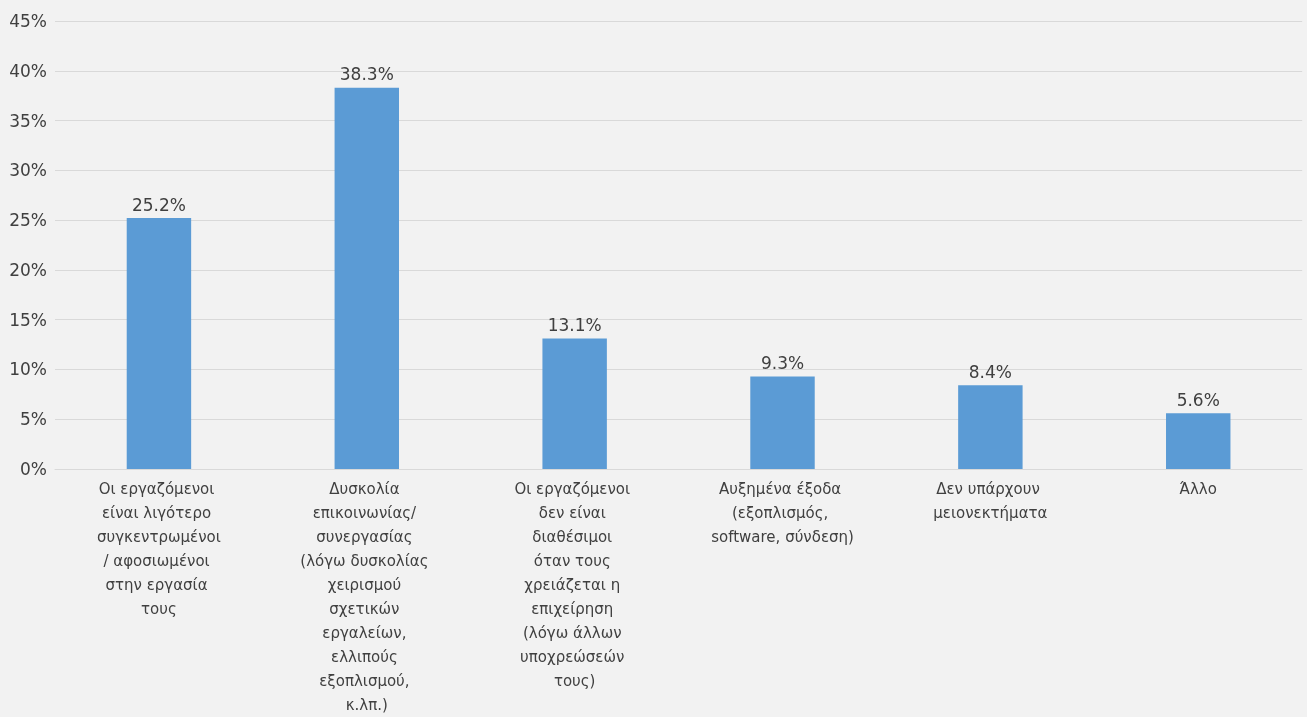  Describe the element at coordinates (574, 325) in the screenshot. I see `data-label: 13.1%` at that location.